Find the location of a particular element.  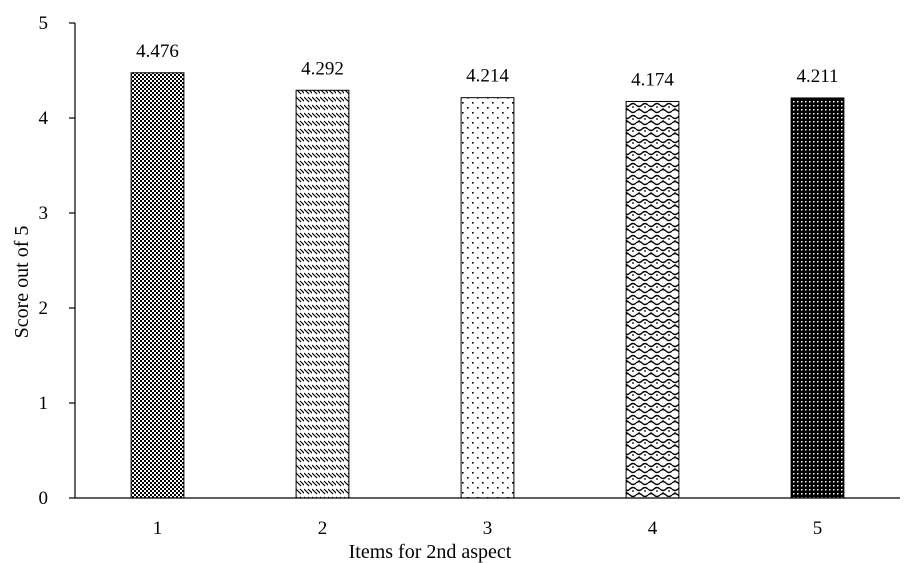

data-label-5: 4.211 is located at coordinates (817, 76).